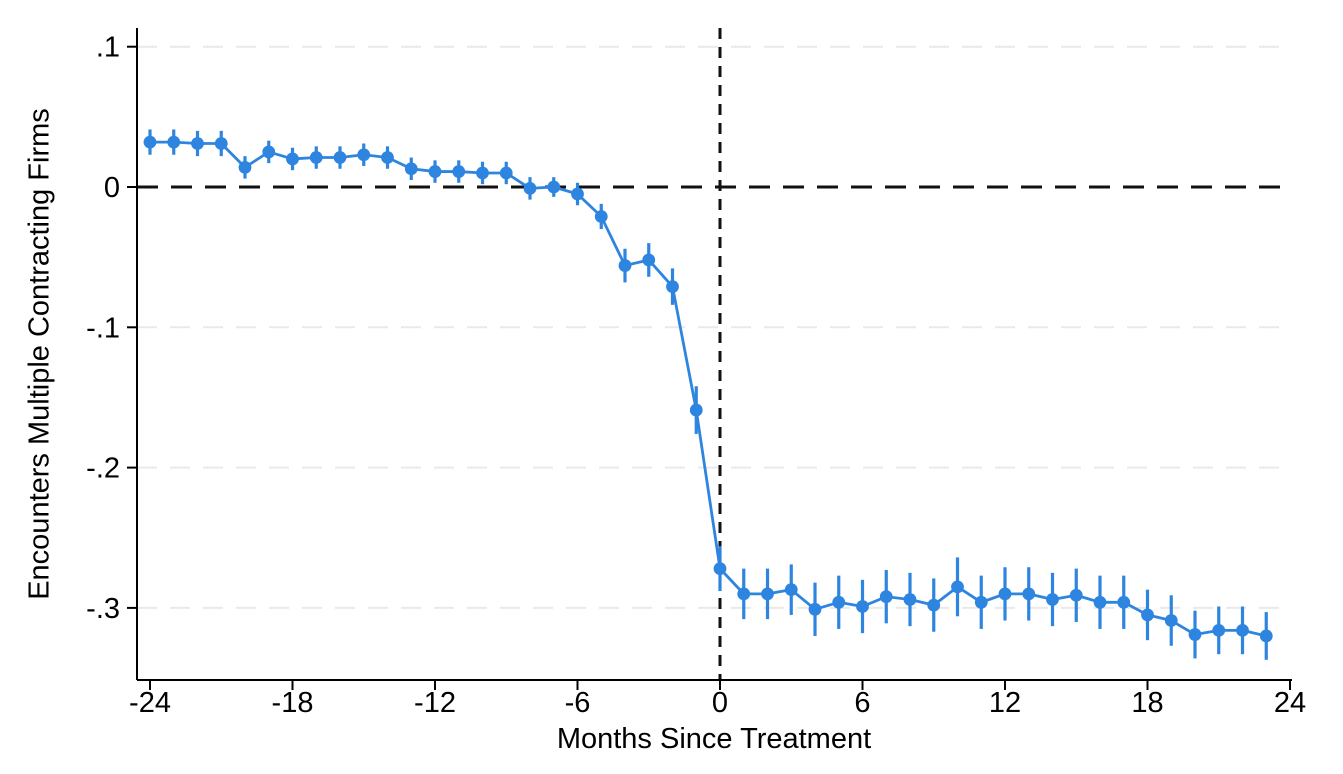  Describe the element at coordinates (1147, 703) in the screenshot. I see `x-tick-label: 18` at that location.